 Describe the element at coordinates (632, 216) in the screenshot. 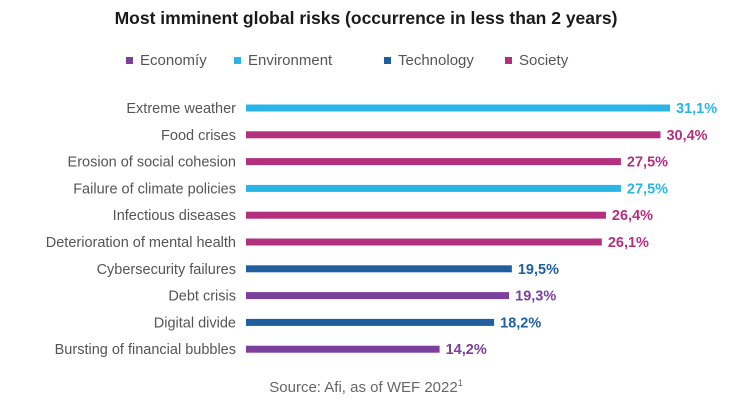

I see `value-label-infectious-diseases: 26,4%` at that location.